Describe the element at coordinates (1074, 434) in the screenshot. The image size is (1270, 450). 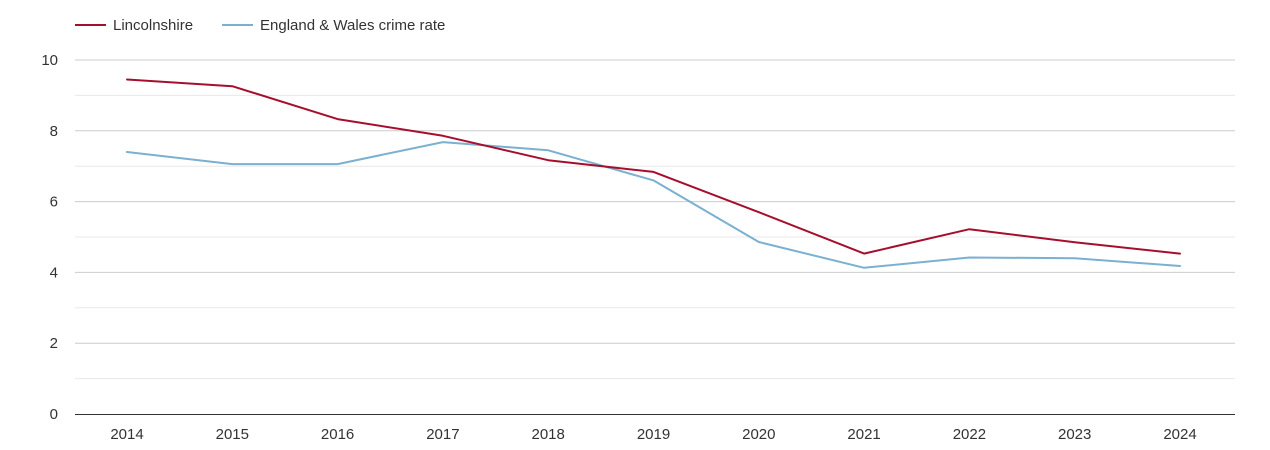
I see `x-tick-label: 2023` at that location.